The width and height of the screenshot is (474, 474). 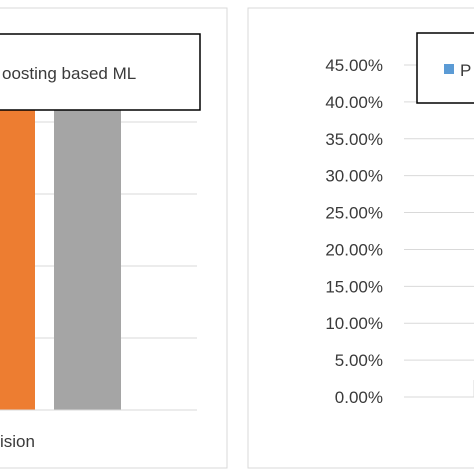 What do you see at coordinates (69, 73) in the screenshot?
I see `left-legend-text: oosting based ML` at bounding box center [69, 73].